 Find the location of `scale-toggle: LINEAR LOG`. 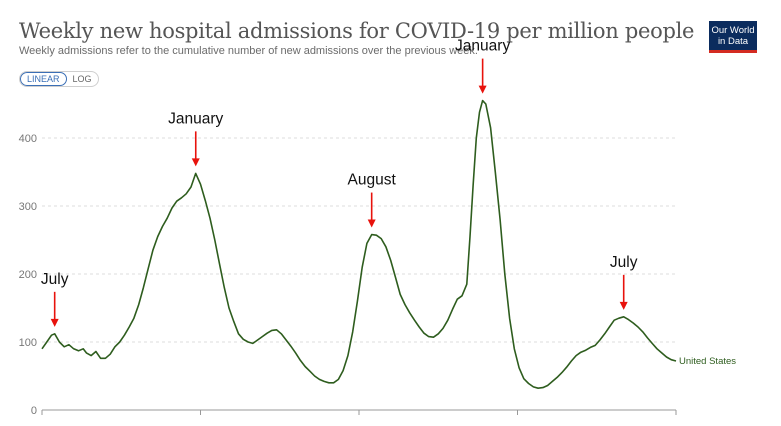

scale-toggle: LINEAR LOG is located at coordinates (59, 79).